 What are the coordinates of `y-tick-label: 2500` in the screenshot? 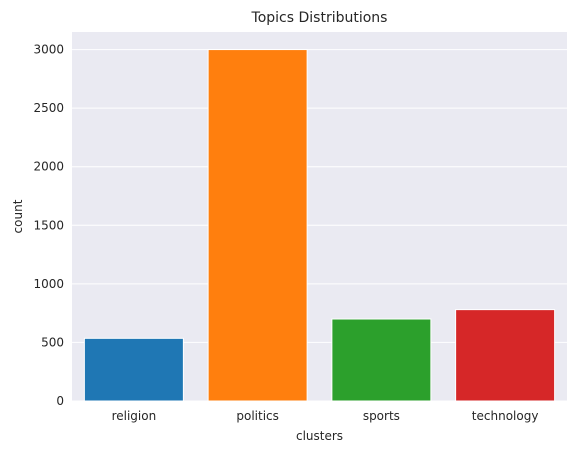 It's located at (48, 108).